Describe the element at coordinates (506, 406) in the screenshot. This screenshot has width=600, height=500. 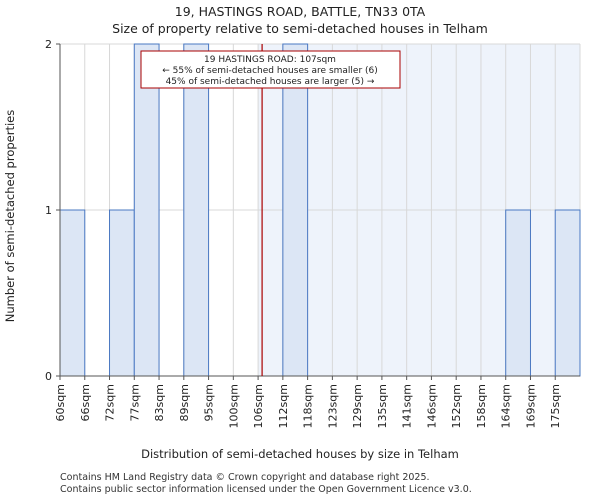
I see `x-tick-label: 164sqm` at that location.